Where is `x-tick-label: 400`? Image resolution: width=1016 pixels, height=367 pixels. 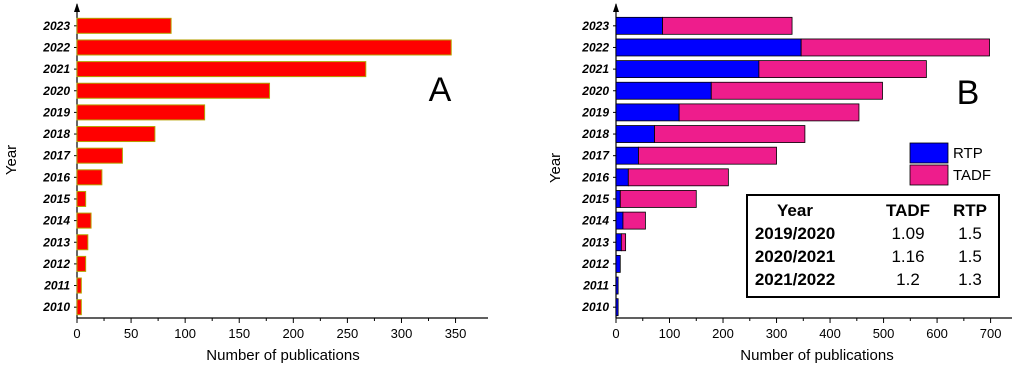
x-tick-label: 400 is located at coordinates (830, 333).